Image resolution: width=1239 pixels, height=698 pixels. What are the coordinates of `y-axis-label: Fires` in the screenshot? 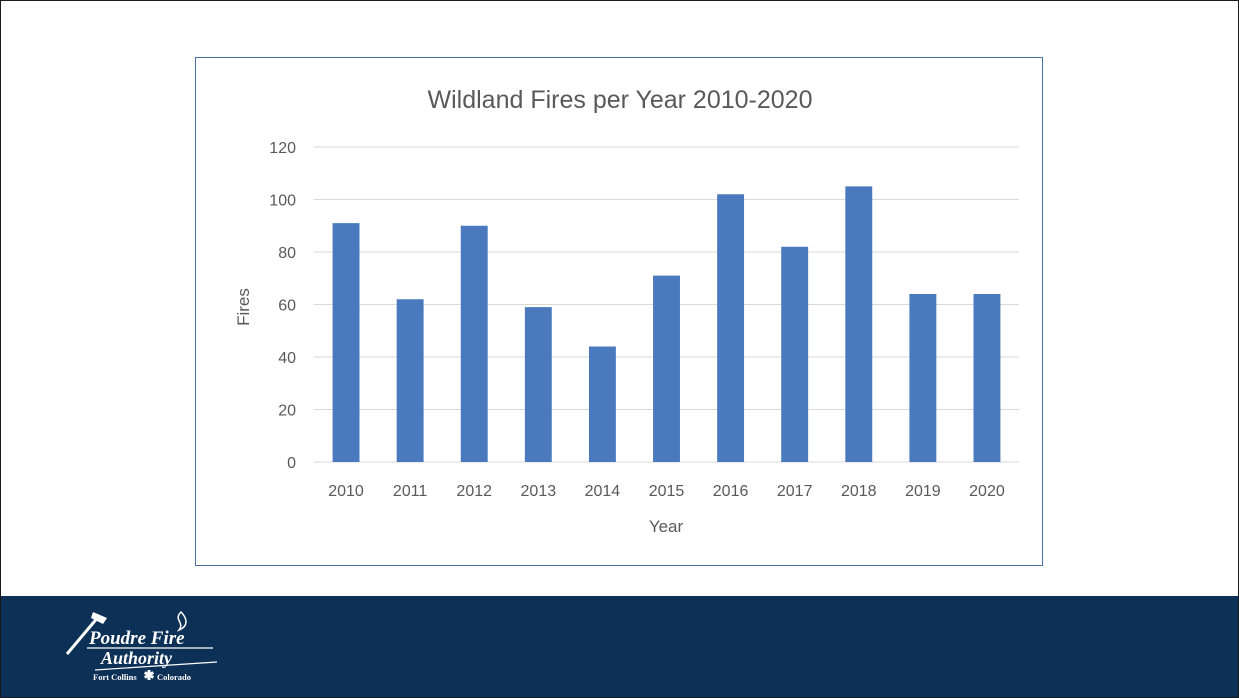 It's located at (243, 307).